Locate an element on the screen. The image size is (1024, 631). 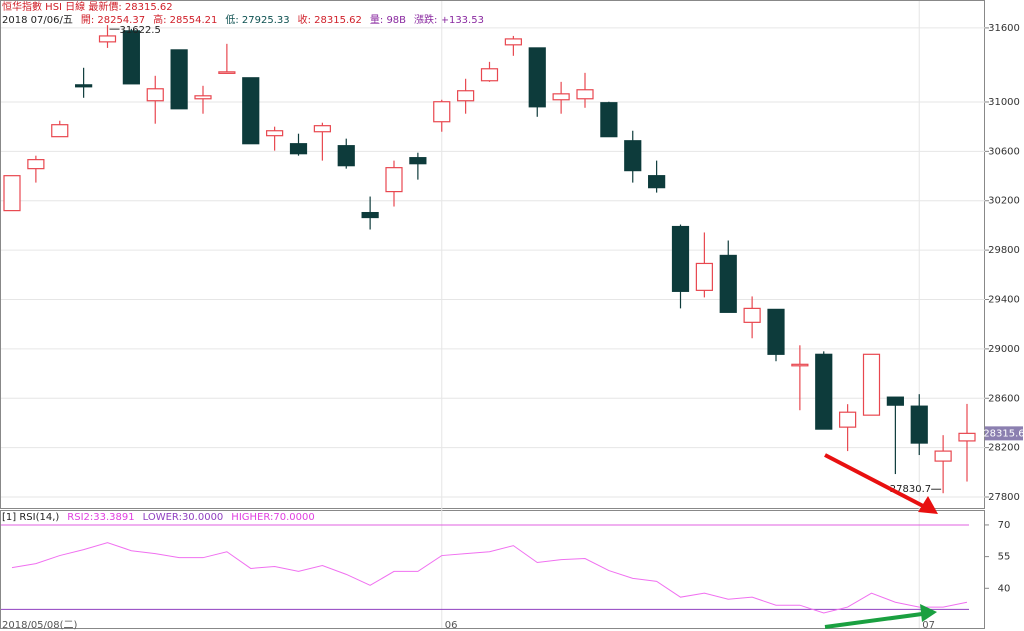
x-tick-label: 2018/05/08(二) is located at coordinates (40, 625).